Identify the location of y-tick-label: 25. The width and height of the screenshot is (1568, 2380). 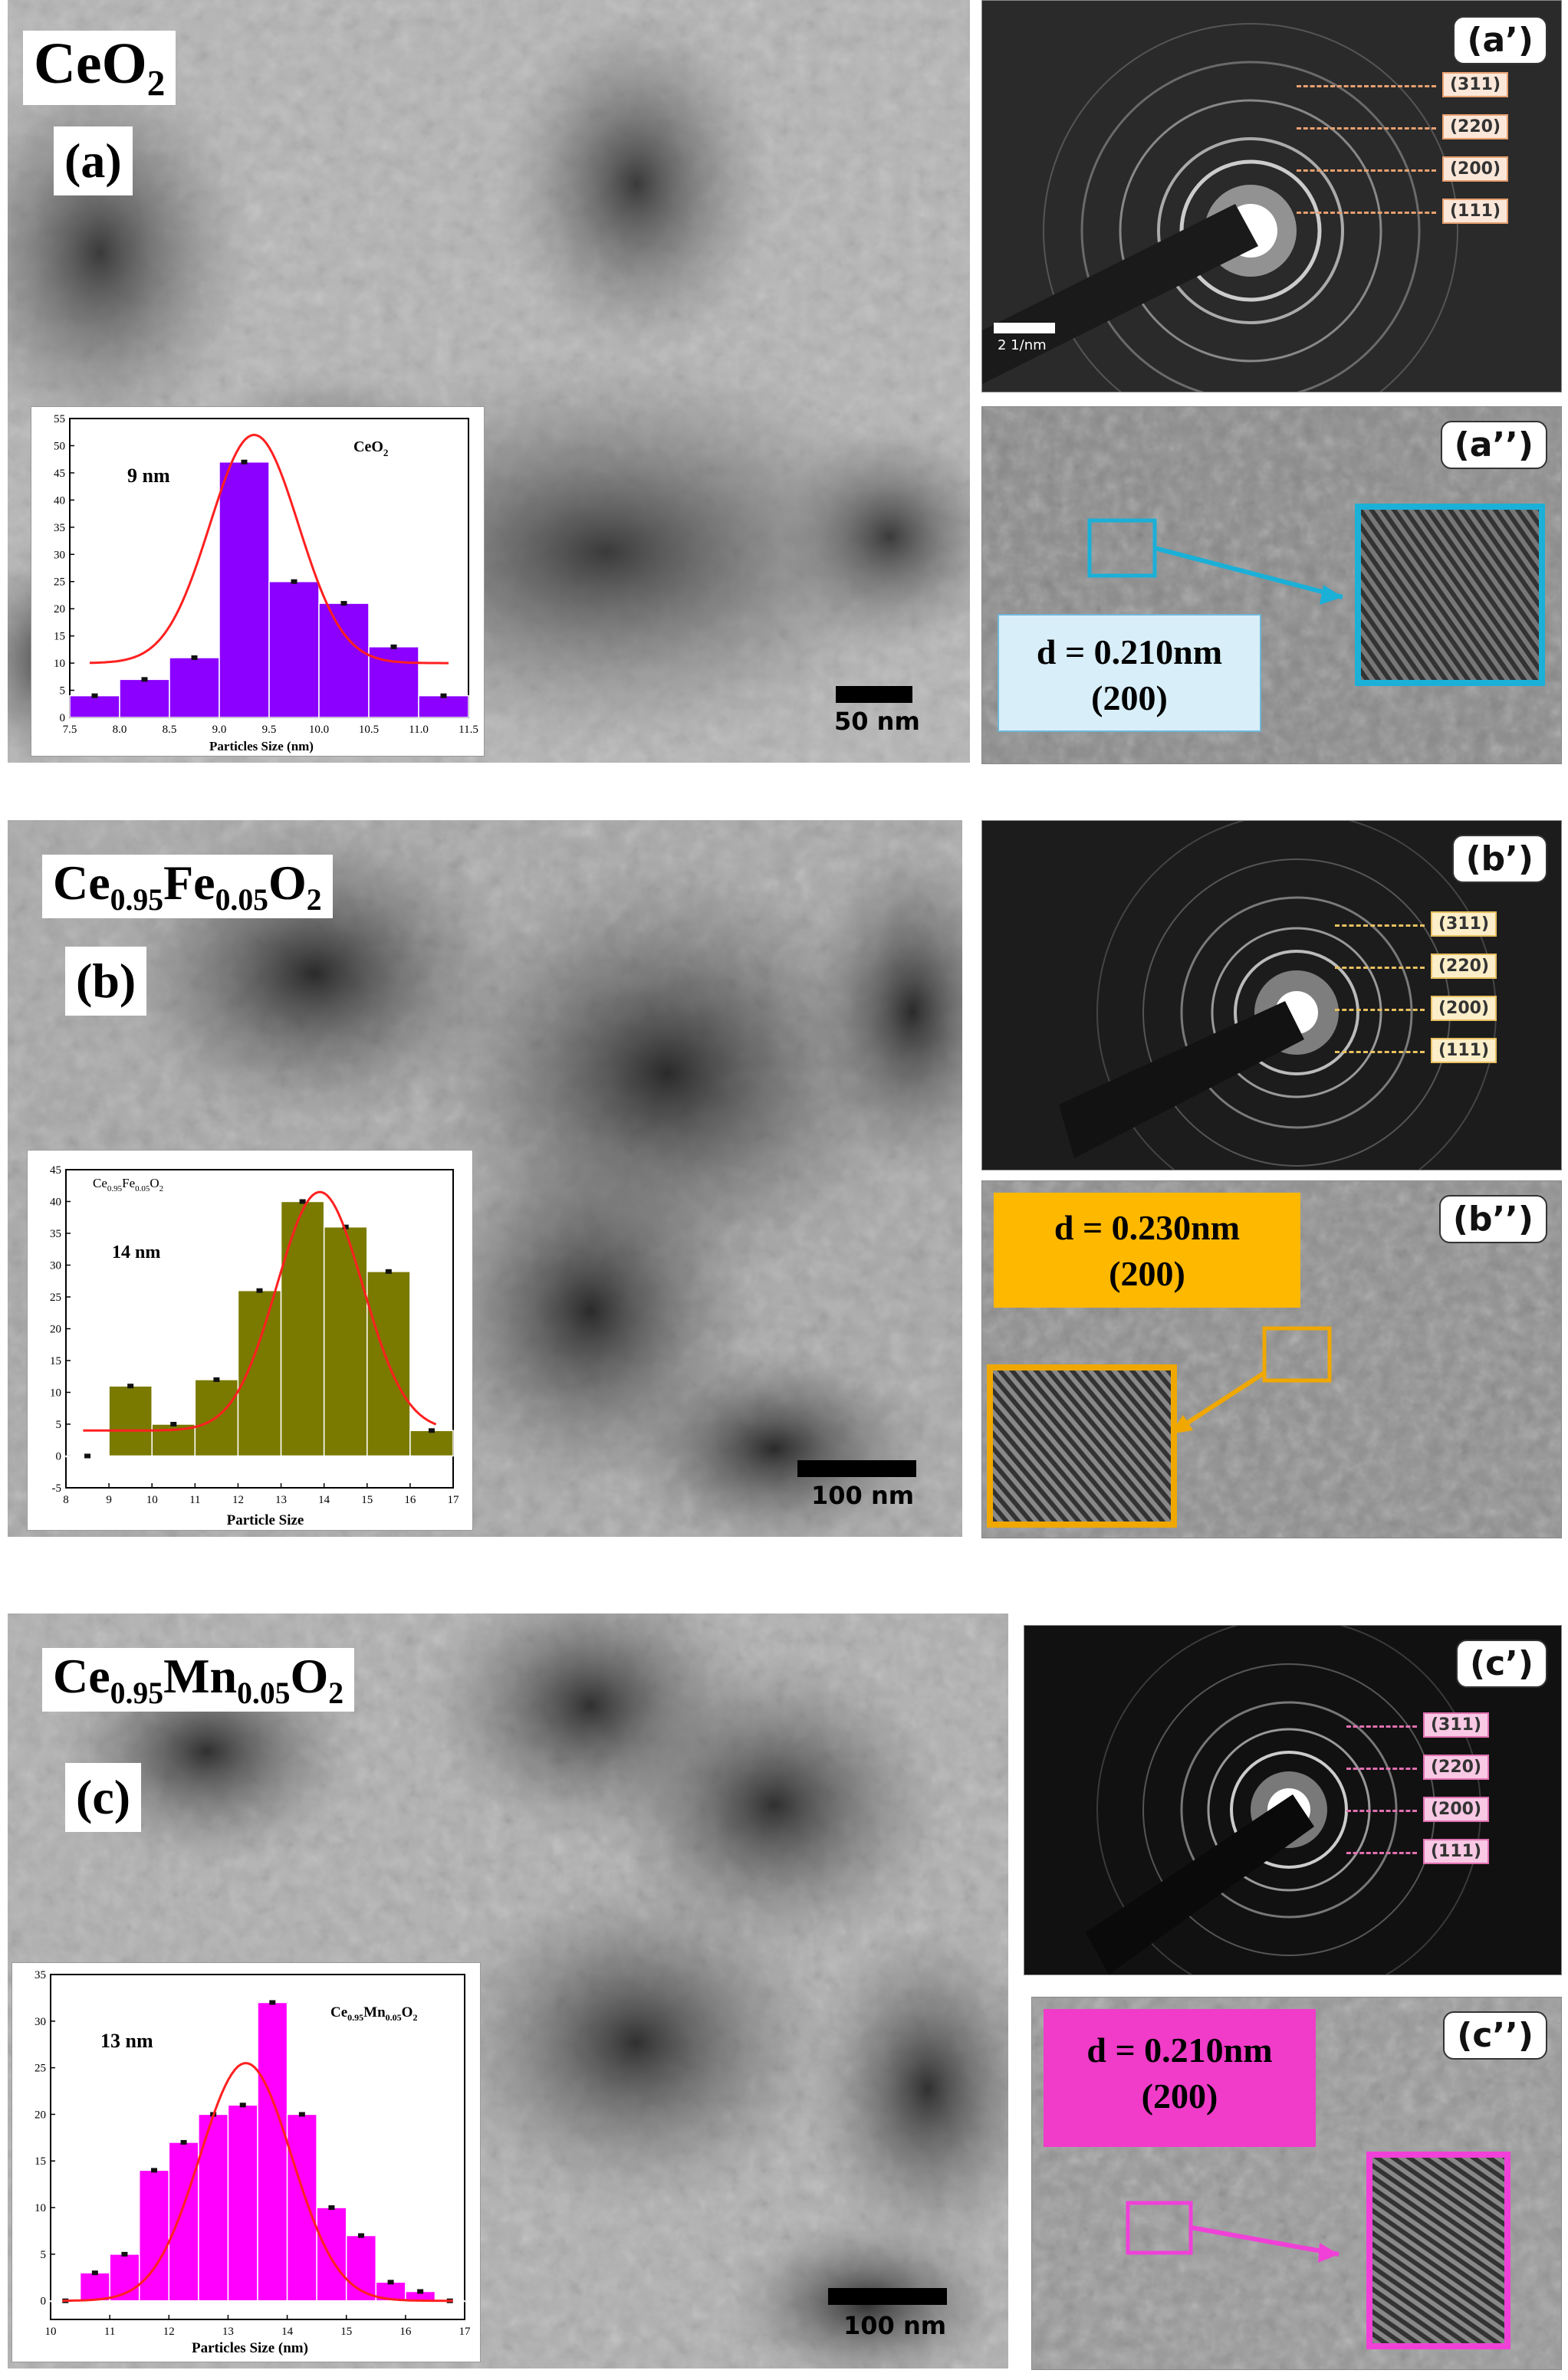
(56, 1298).